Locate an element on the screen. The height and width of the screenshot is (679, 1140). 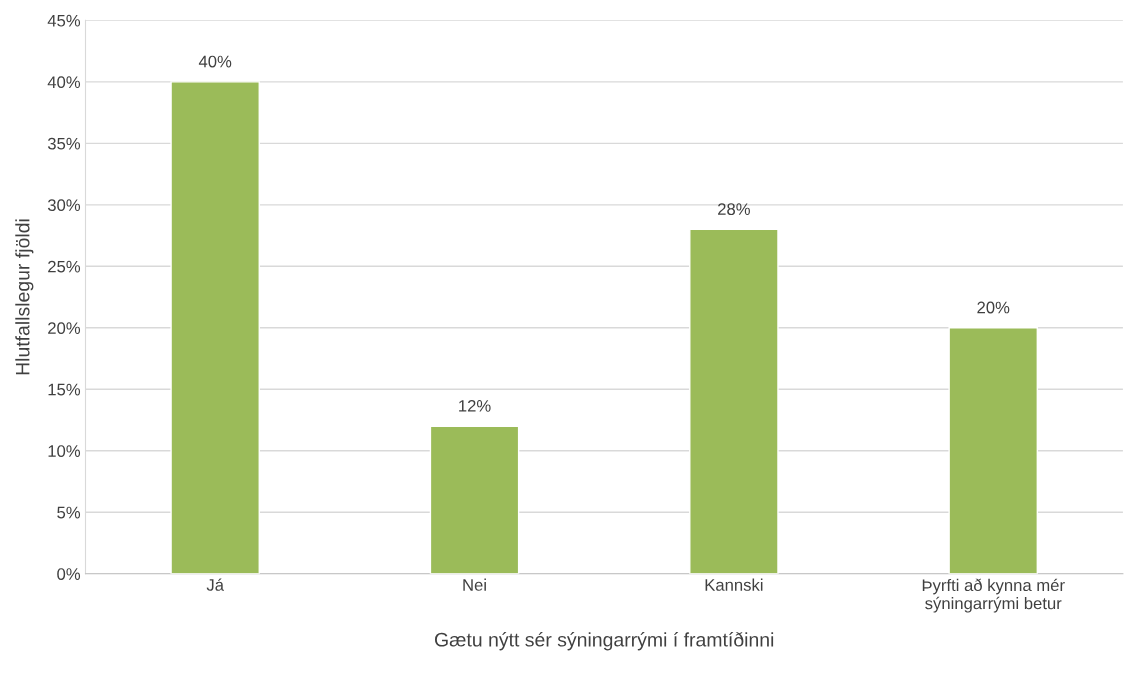
y-tick-label: 0% is located at coordinates (69, 574).